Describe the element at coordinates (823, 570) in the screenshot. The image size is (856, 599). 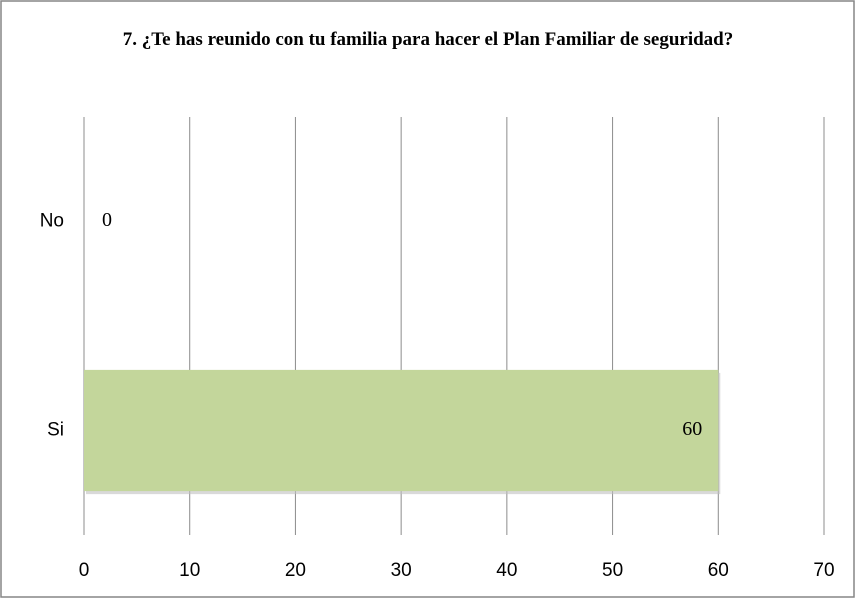
I see `x-tick-label: 70` at that location.